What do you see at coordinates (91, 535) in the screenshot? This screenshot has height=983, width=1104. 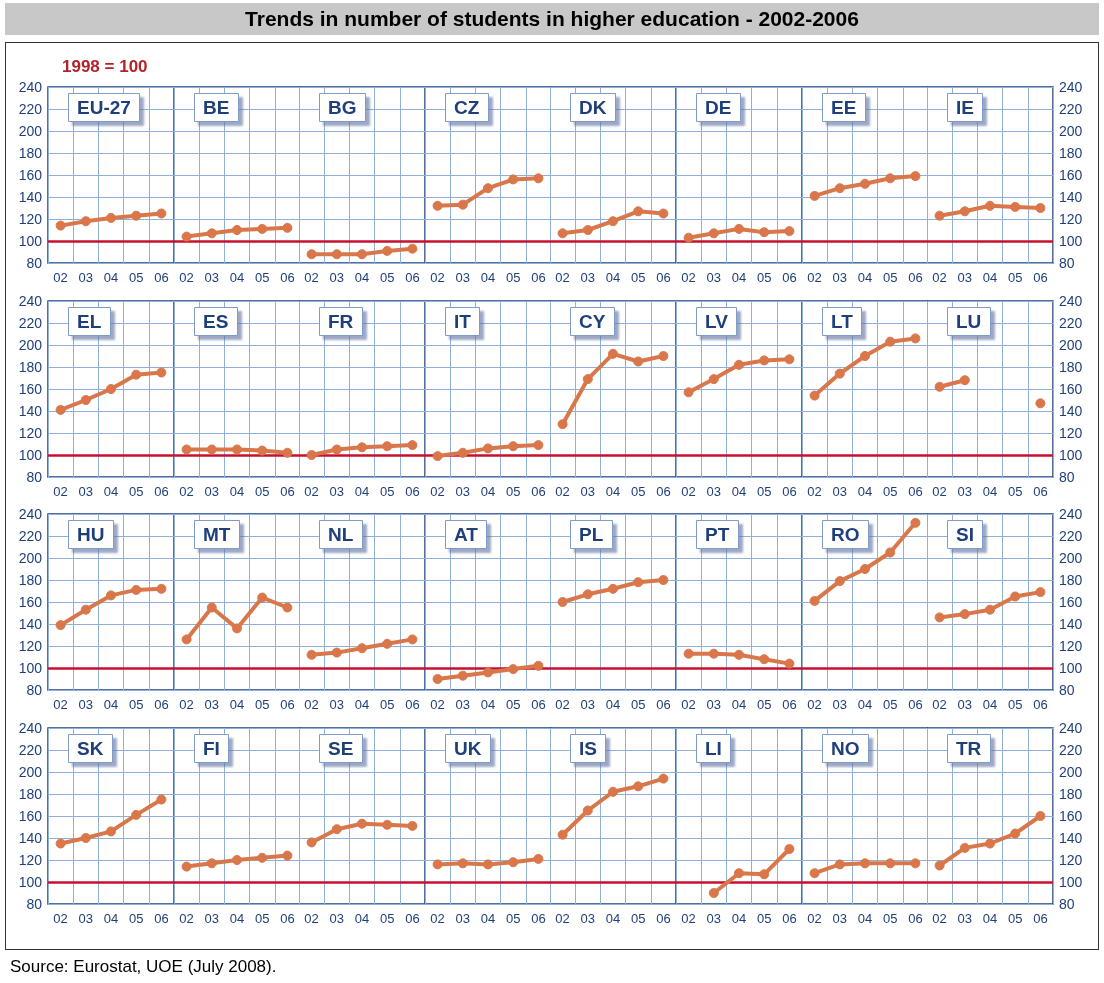 I see `text: HU` at bounding box center [91, 535].